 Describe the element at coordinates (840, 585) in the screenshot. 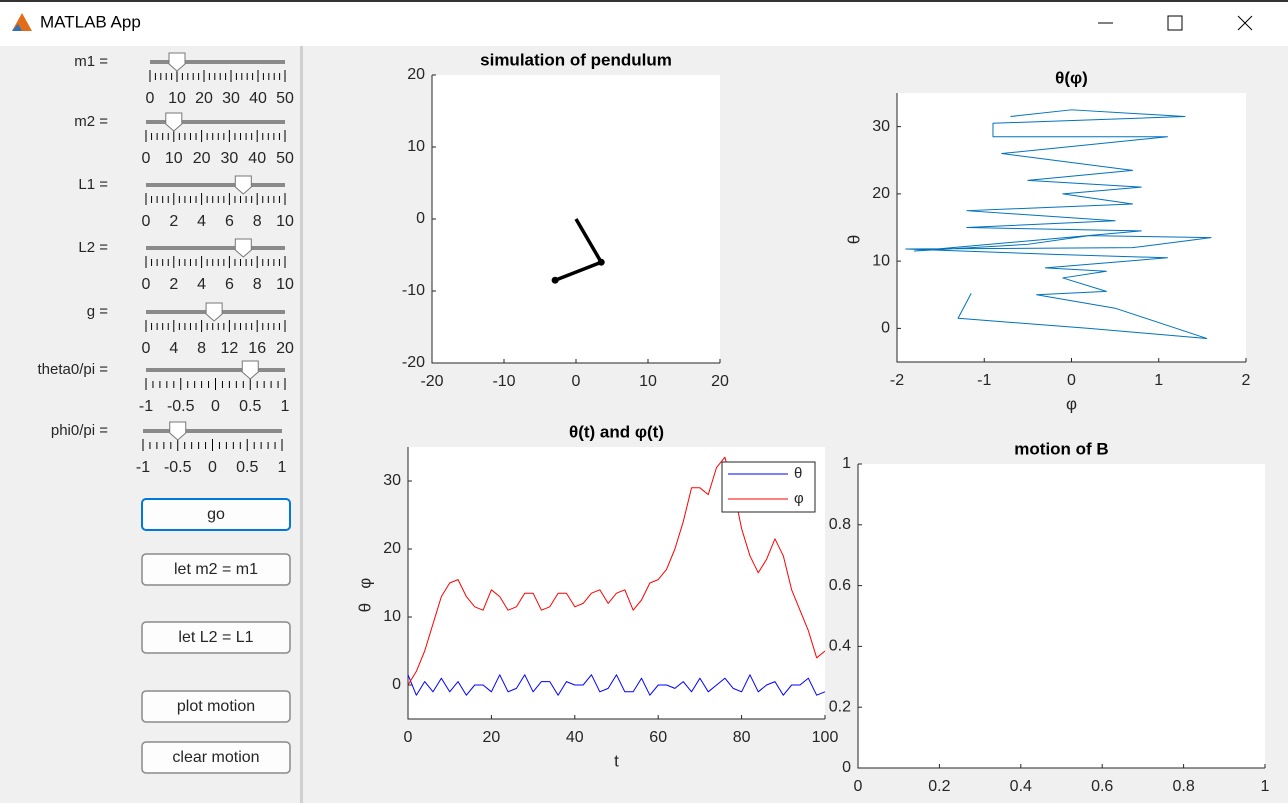

I see `y-tick-label: 0.6` at that location.